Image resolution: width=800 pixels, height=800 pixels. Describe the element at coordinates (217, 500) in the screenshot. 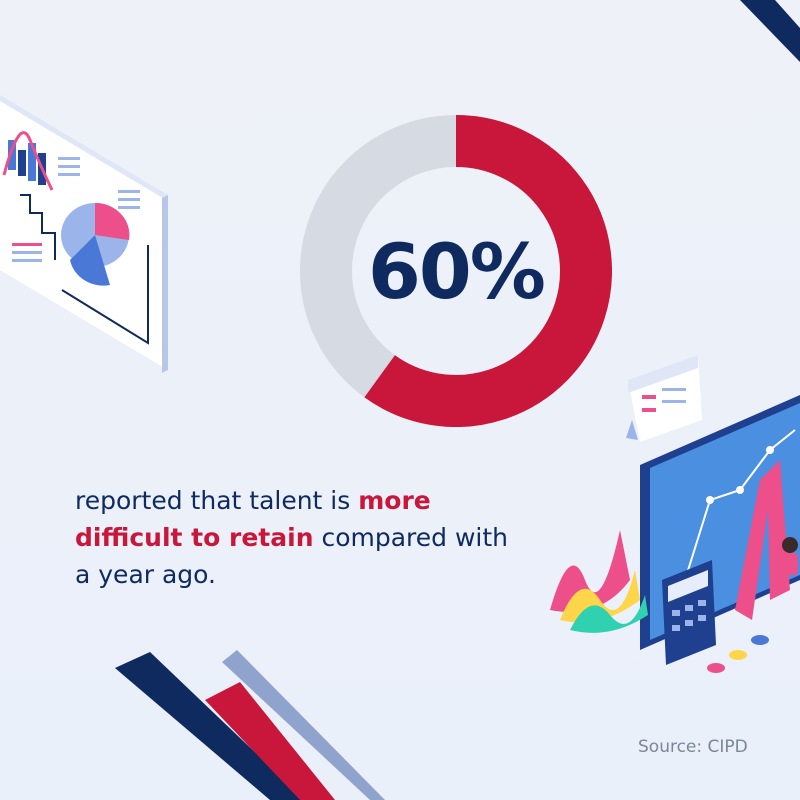

I see `caption-part-1: reported that talent is` at that location.